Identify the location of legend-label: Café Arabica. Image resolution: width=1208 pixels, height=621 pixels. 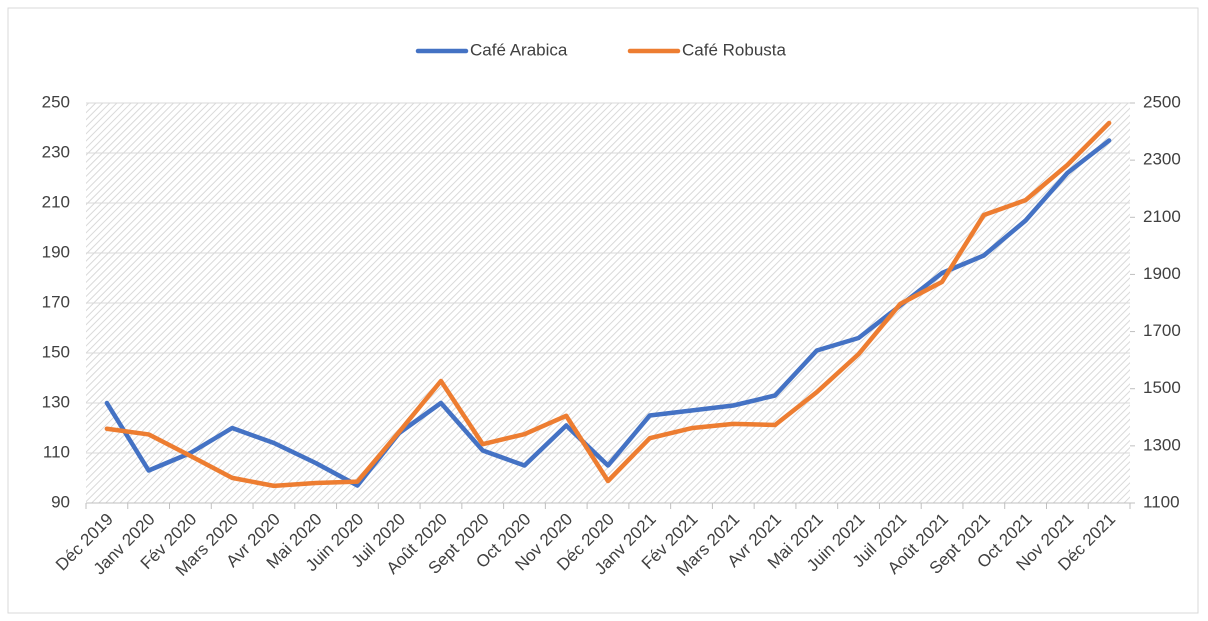
(519, 49).